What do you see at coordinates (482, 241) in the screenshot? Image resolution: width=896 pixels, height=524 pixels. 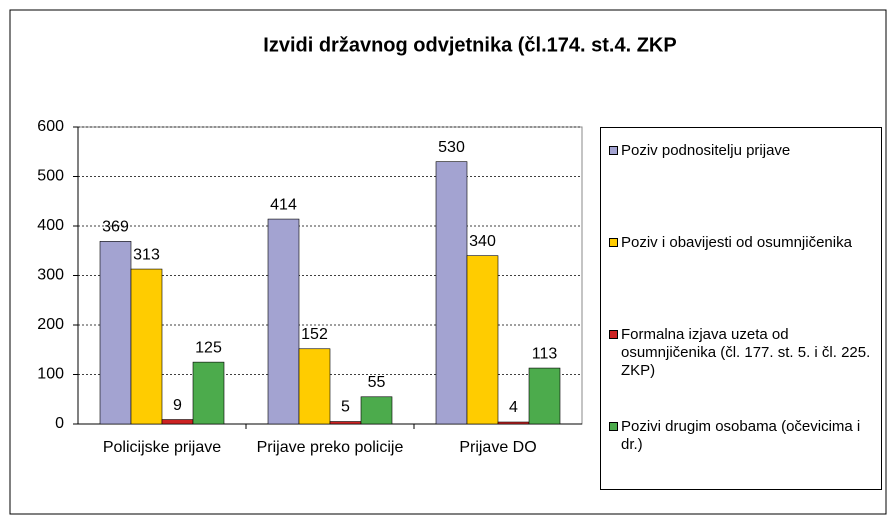 I see `data-label: 340` at bounding box center [482, 241].